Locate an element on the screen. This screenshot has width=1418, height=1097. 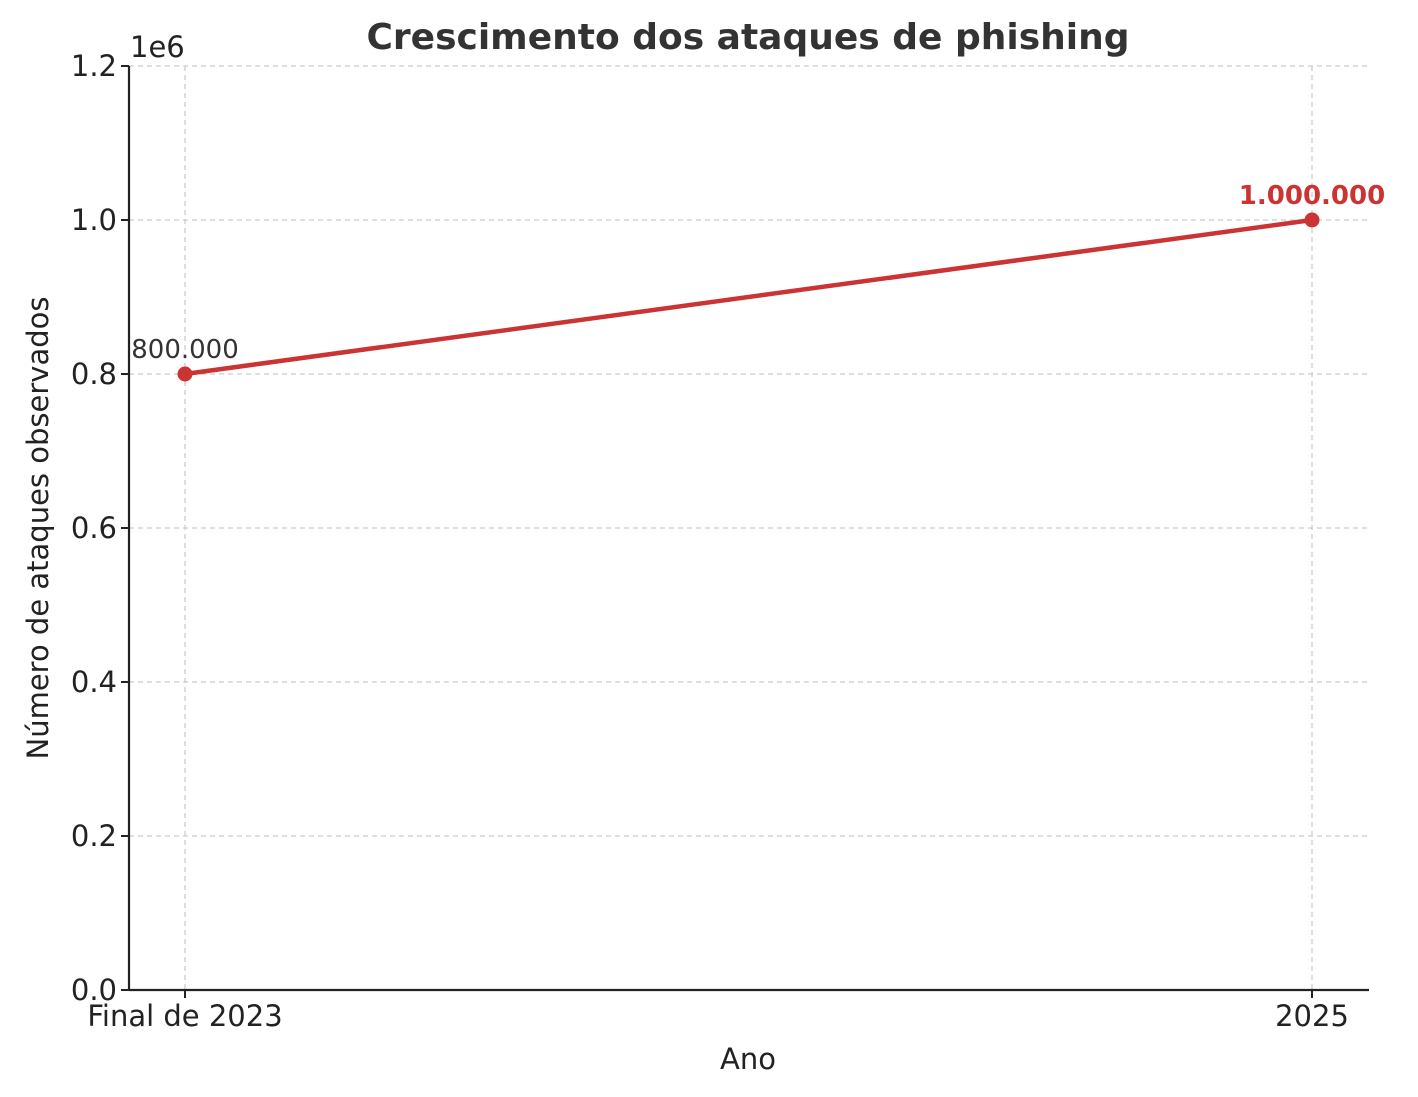
y-tick-label: 1.2 is located at coordinates (94, 66).